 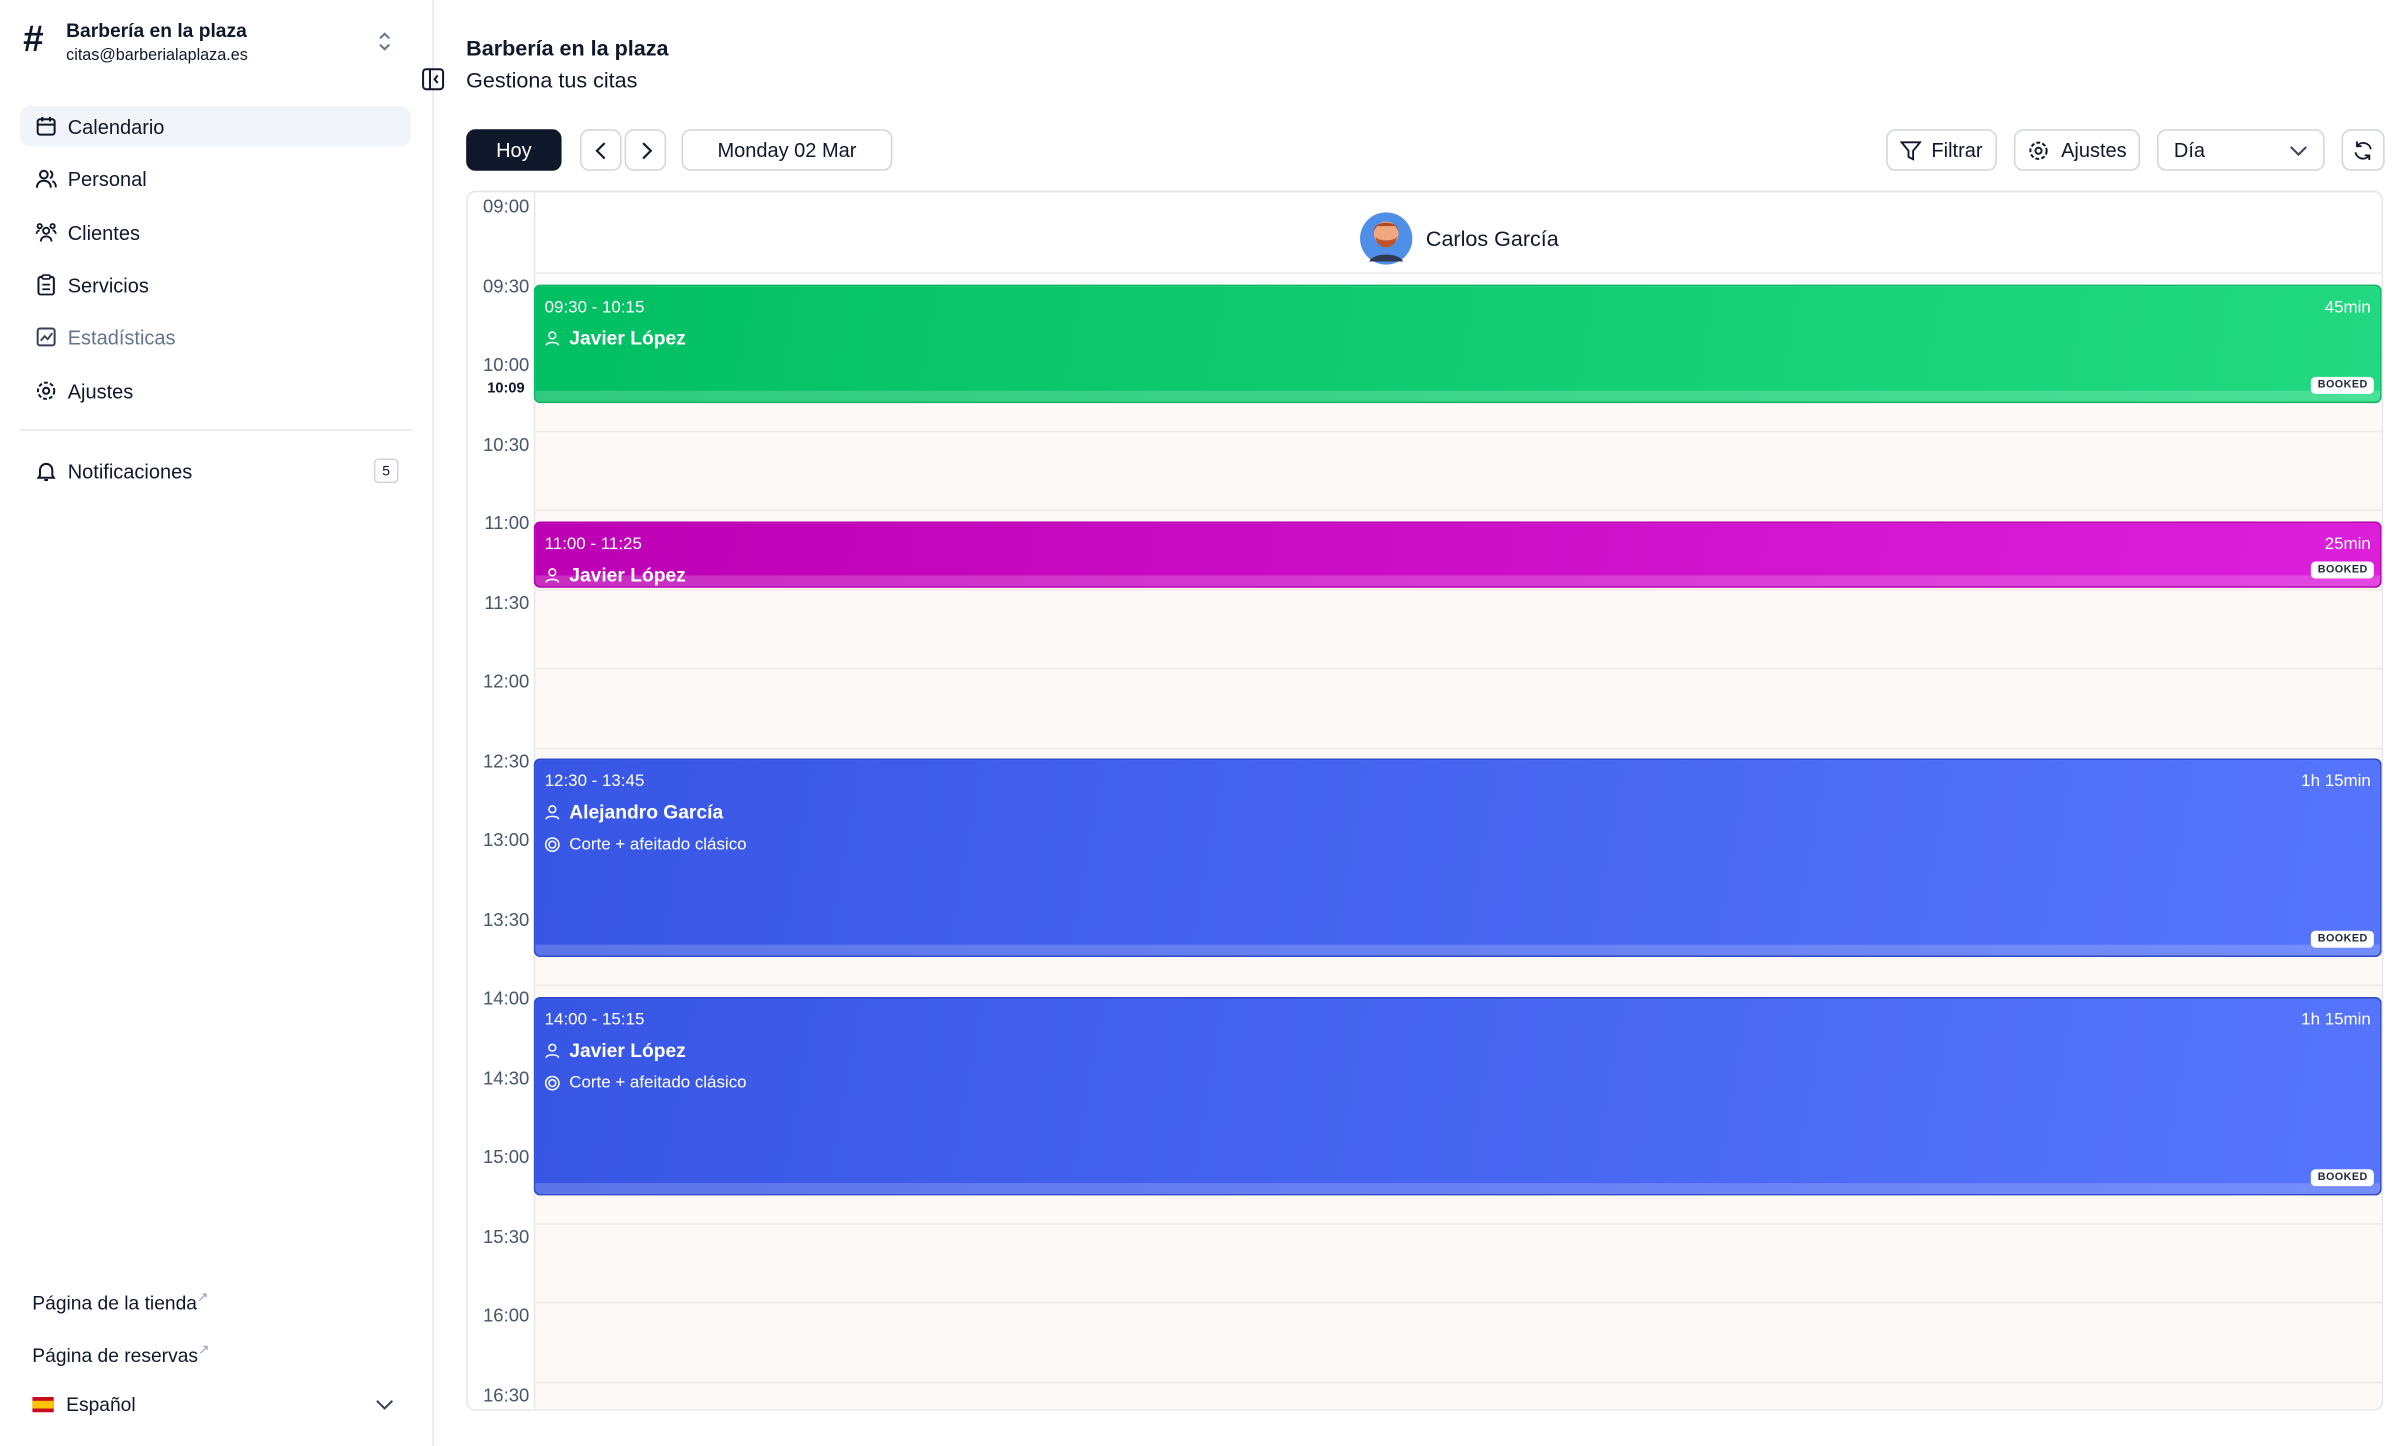 What do you see at coordinates (216, 1404) in the screenshot?
I see `language-select: Español` at bounding box center [216, 1404].